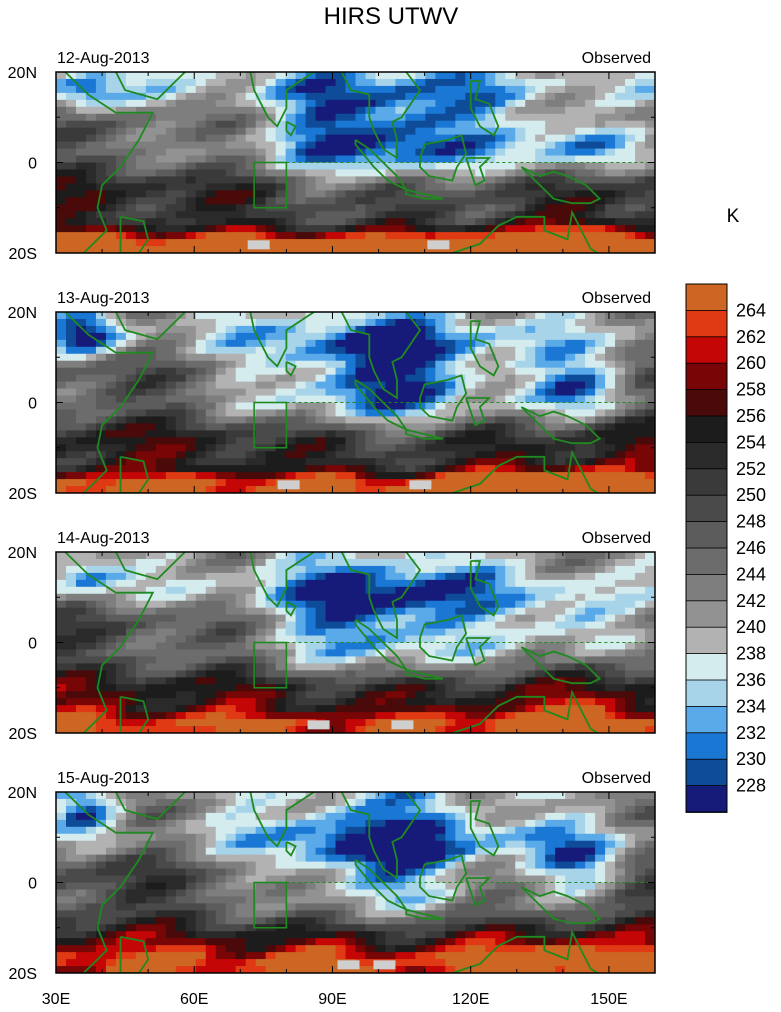  I want to click on lat-label: 20S, so click(23, 494).